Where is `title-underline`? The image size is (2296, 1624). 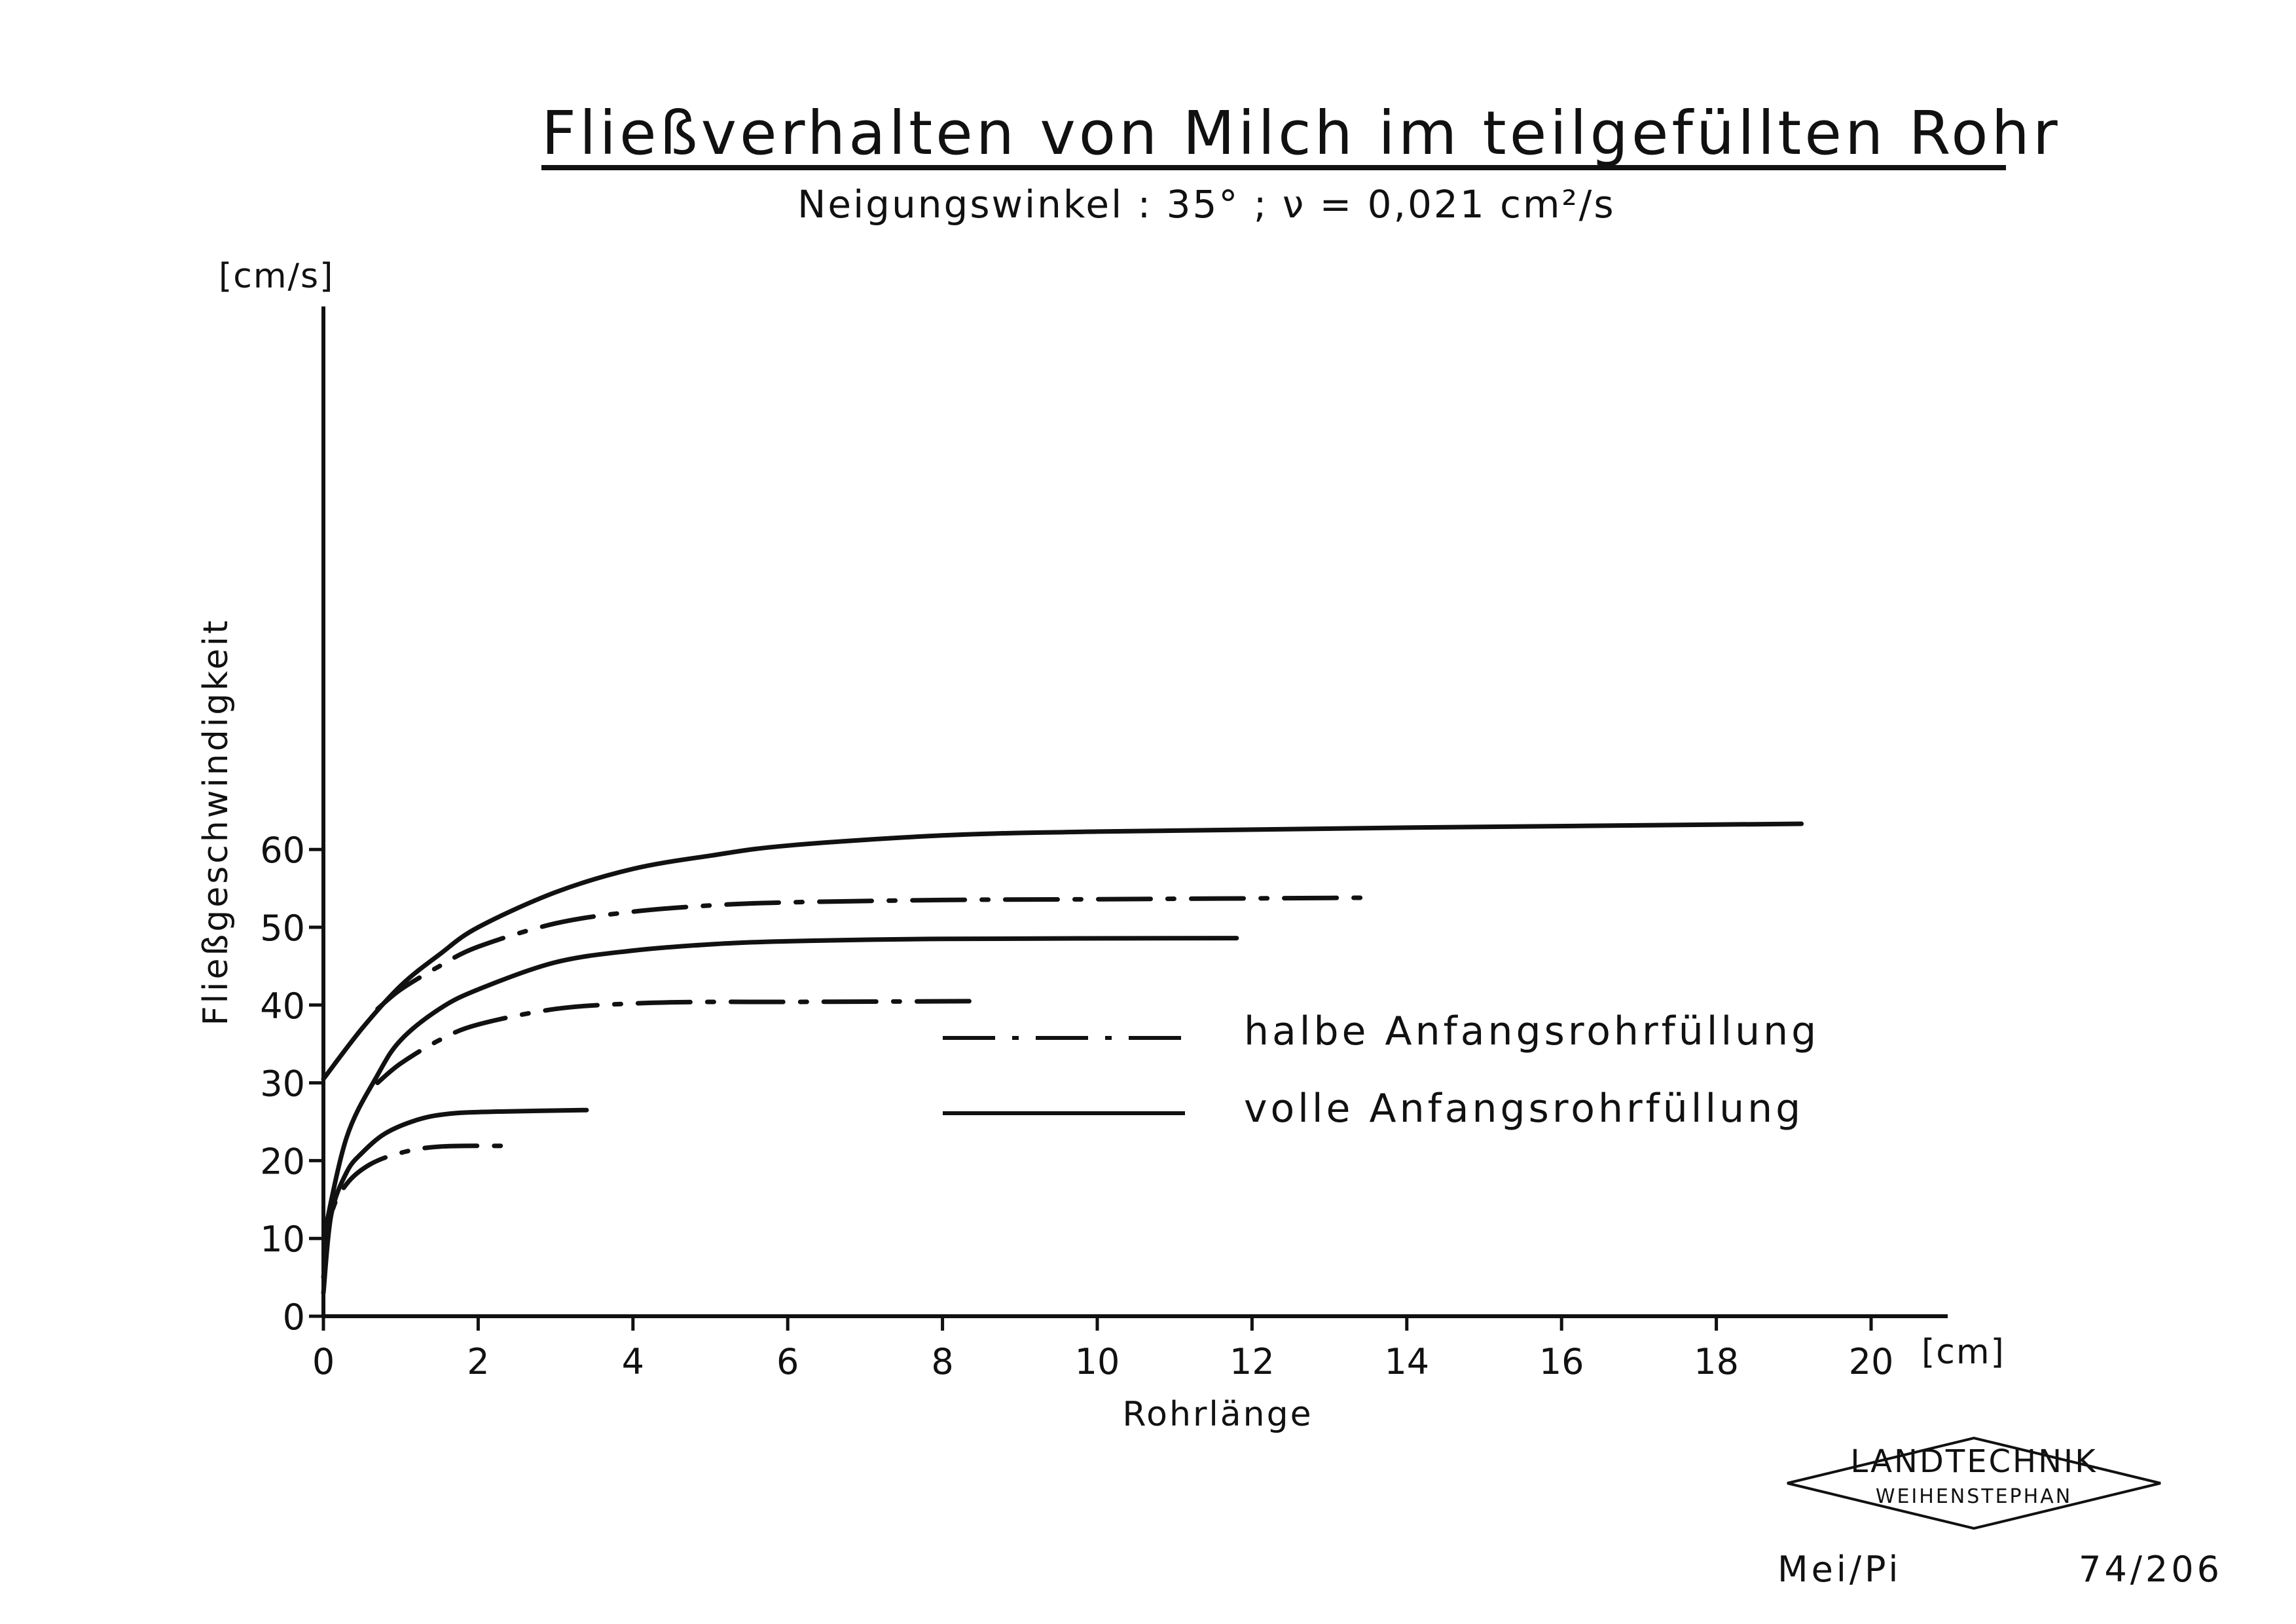 title-underline is located at coordinates (1273, 167).